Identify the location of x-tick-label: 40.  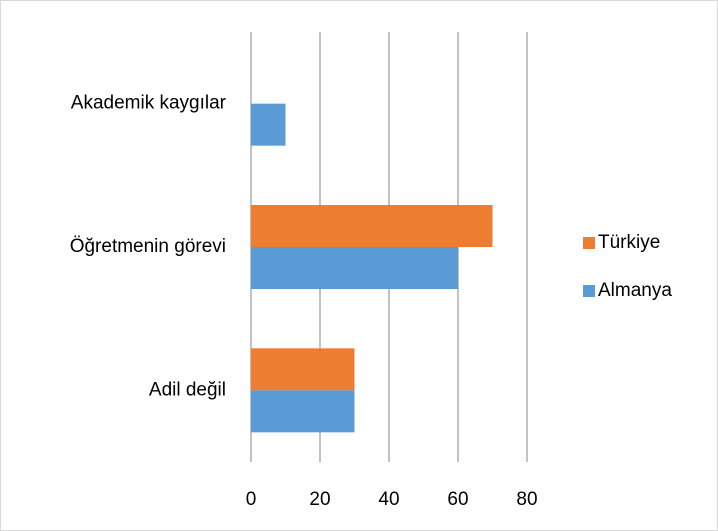
(388, 499).